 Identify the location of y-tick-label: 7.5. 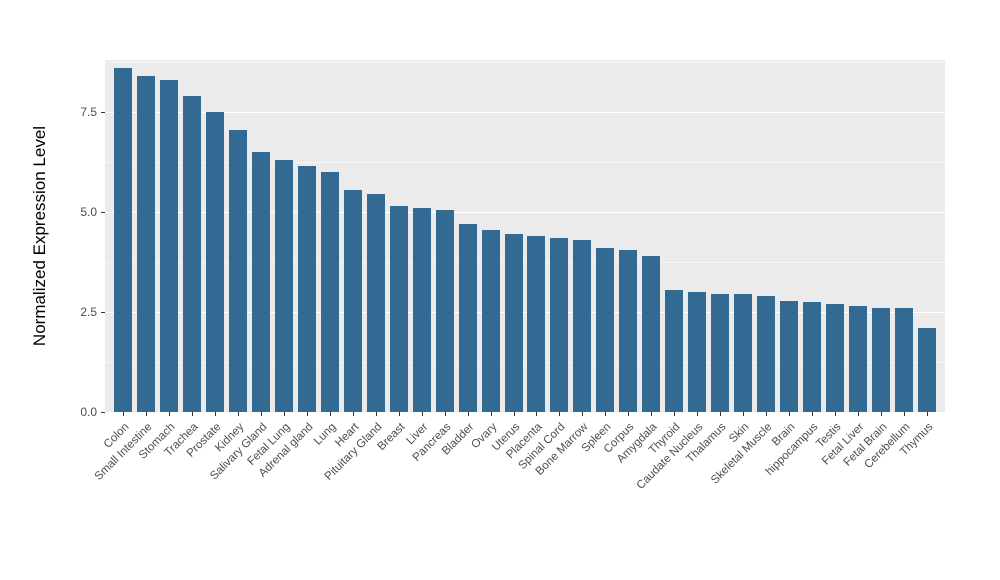
(88, 112).